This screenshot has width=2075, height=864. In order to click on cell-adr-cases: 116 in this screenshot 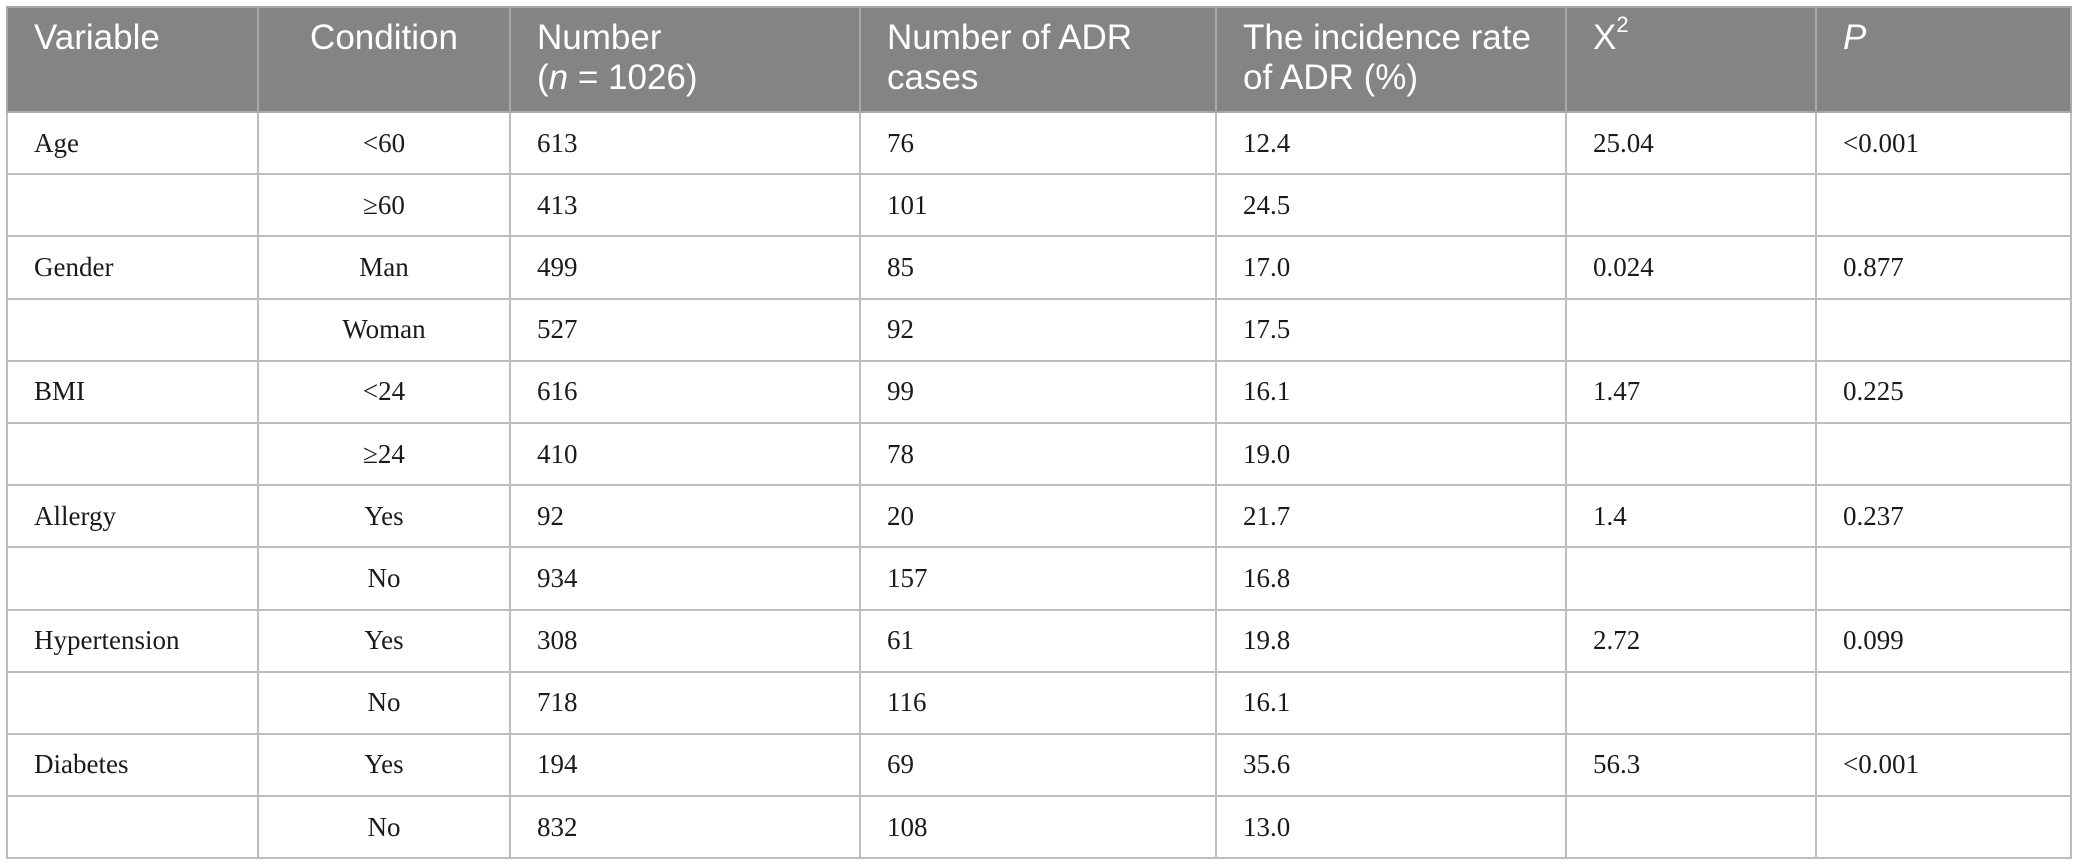, I will do `click(1038, 702)`.